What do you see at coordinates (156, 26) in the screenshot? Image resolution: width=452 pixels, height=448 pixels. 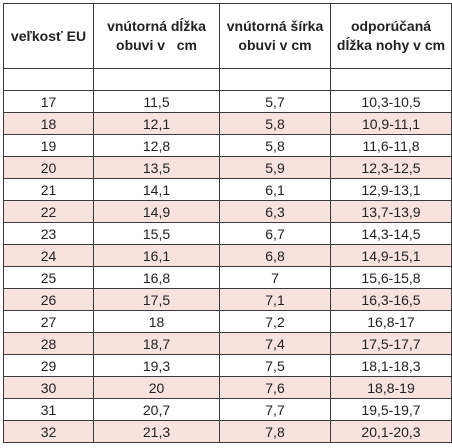 I see `header-line: vnútorná dĺžka` at bounding box center [156, 26].